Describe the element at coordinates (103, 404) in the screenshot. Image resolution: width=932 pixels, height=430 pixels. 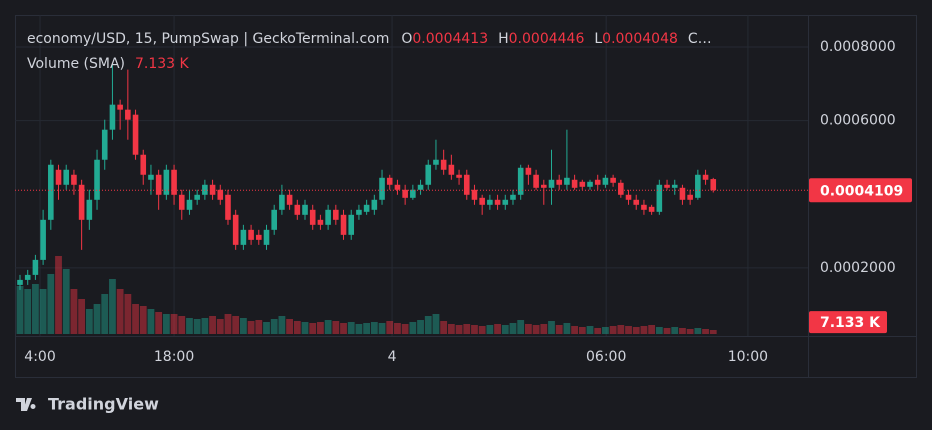
I see `logo-text: TradingView` at that location.